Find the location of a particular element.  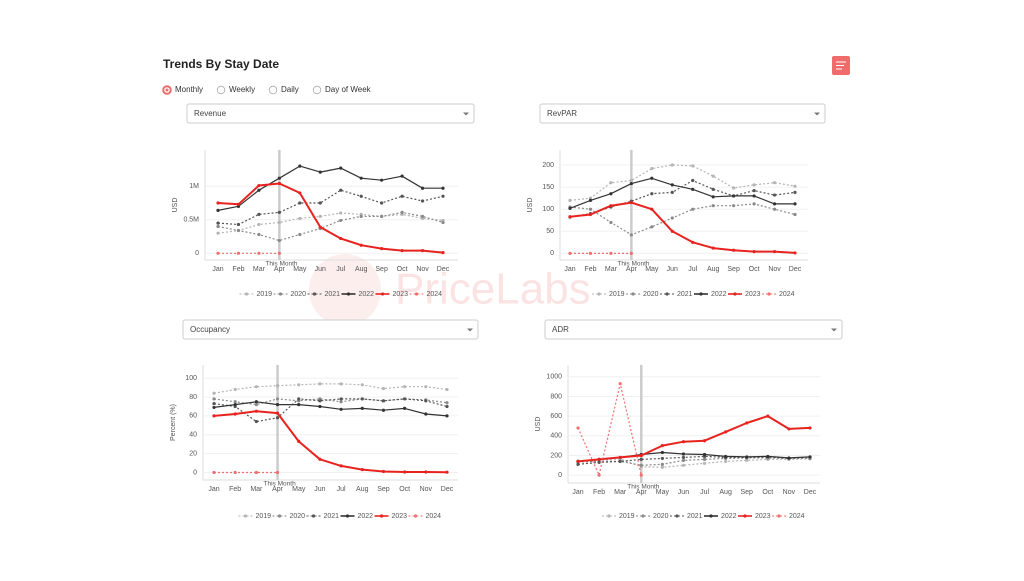

radio-label: Weekly is located at coordinates (242, 89).